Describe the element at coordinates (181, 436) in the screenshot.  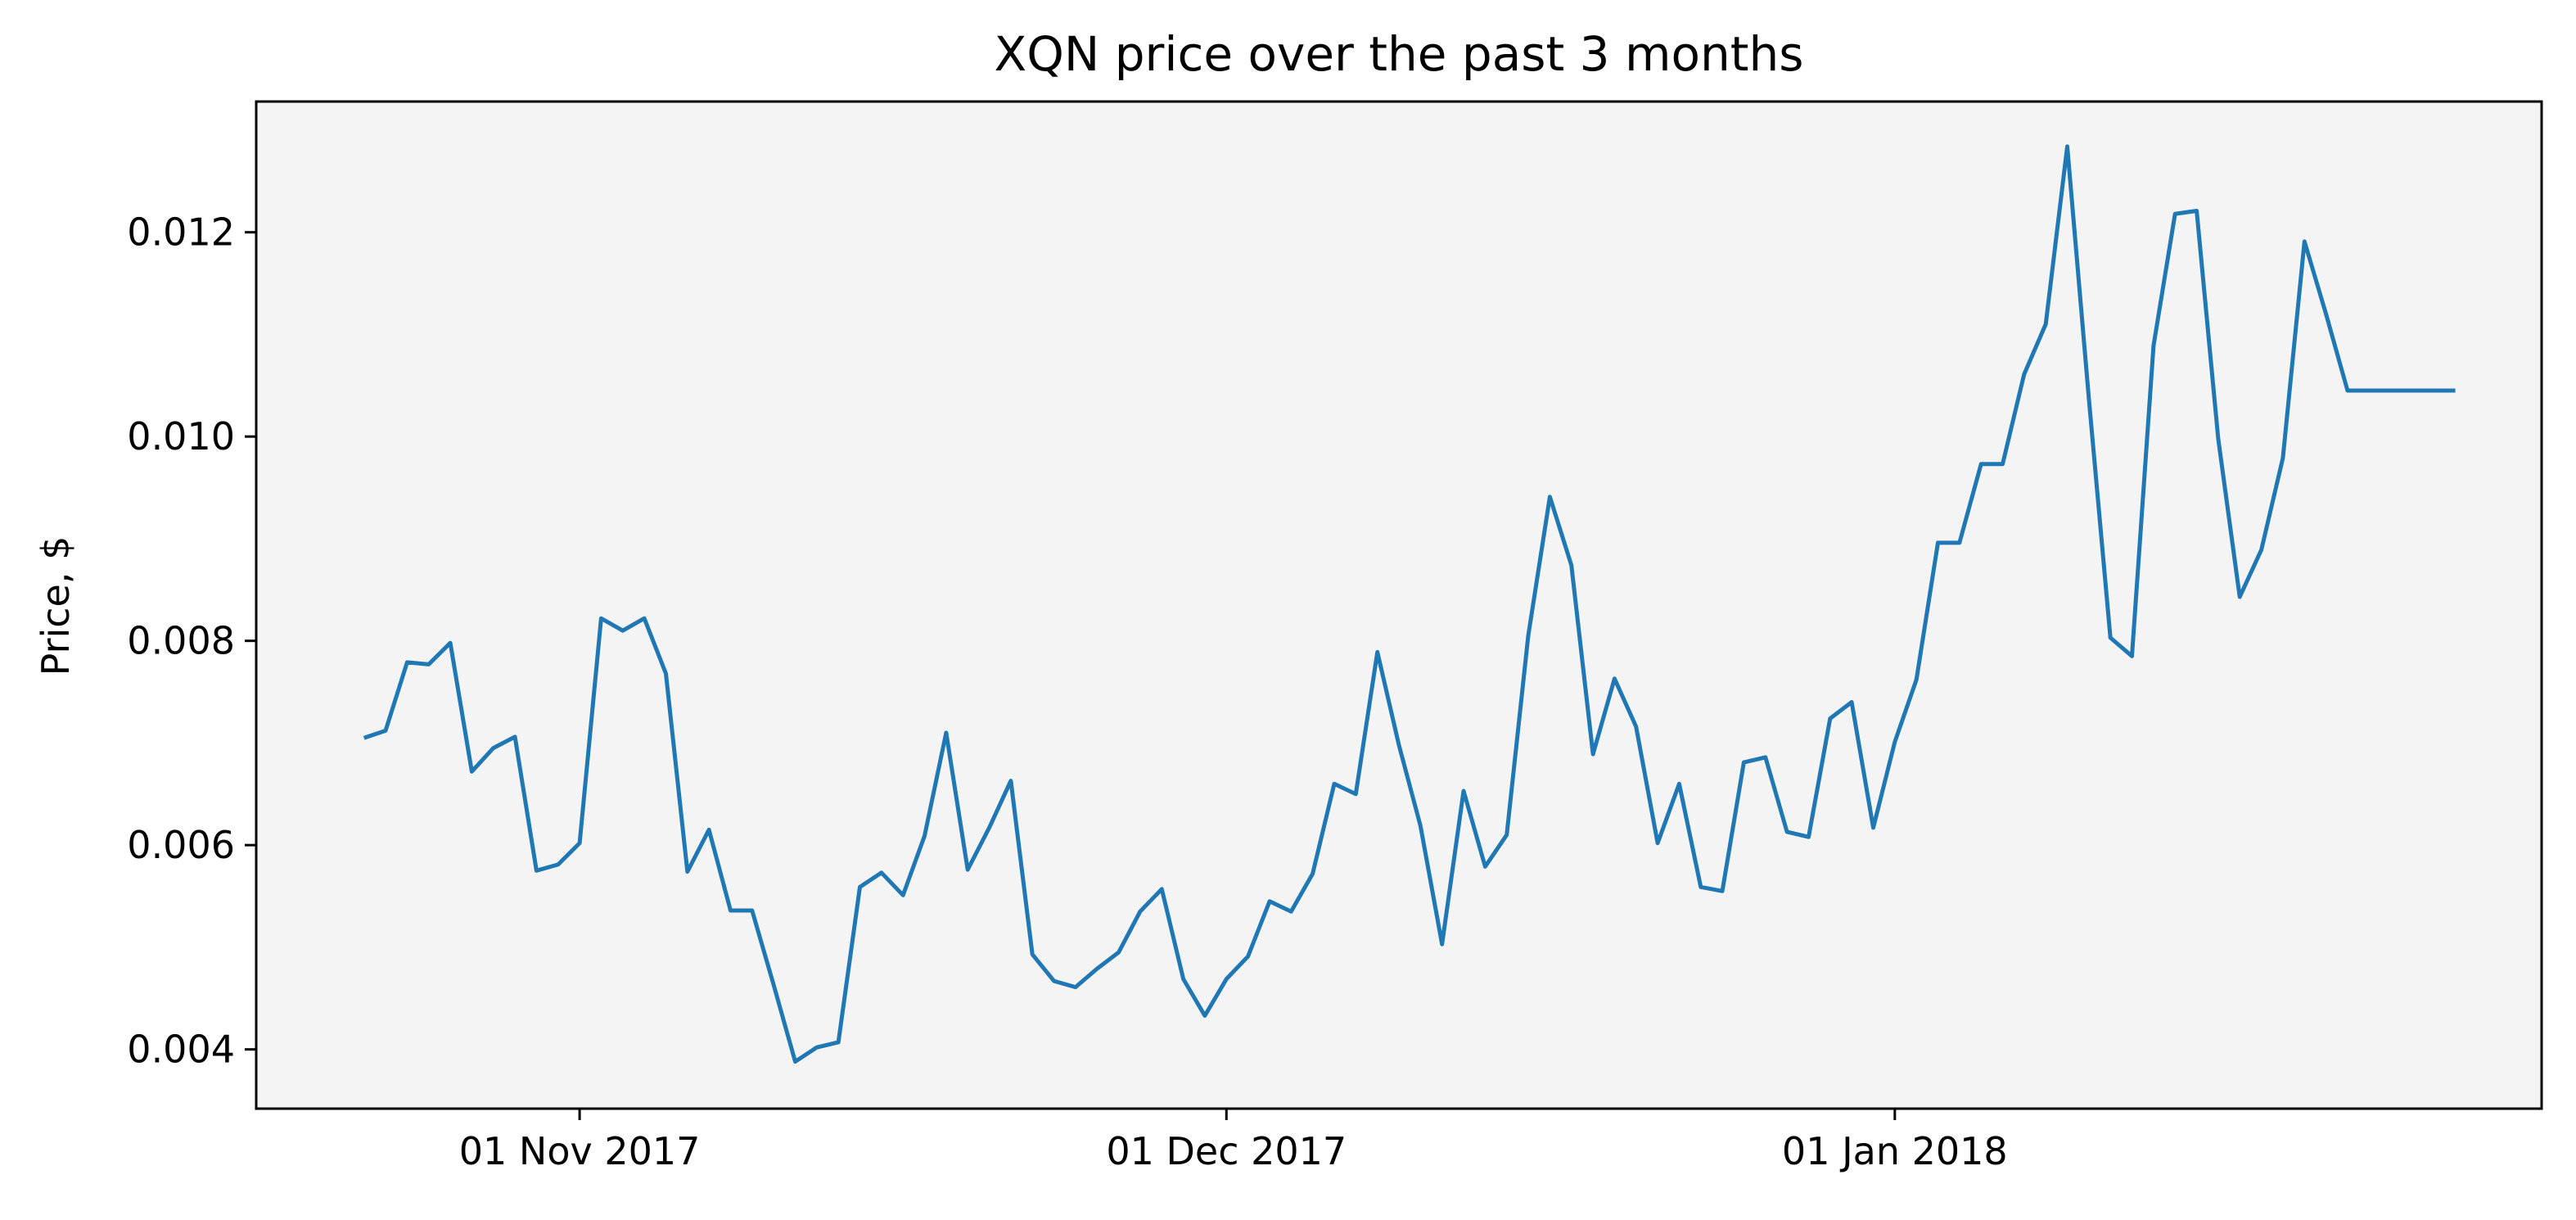
I see `y-tick-label: 0.010` at that location.